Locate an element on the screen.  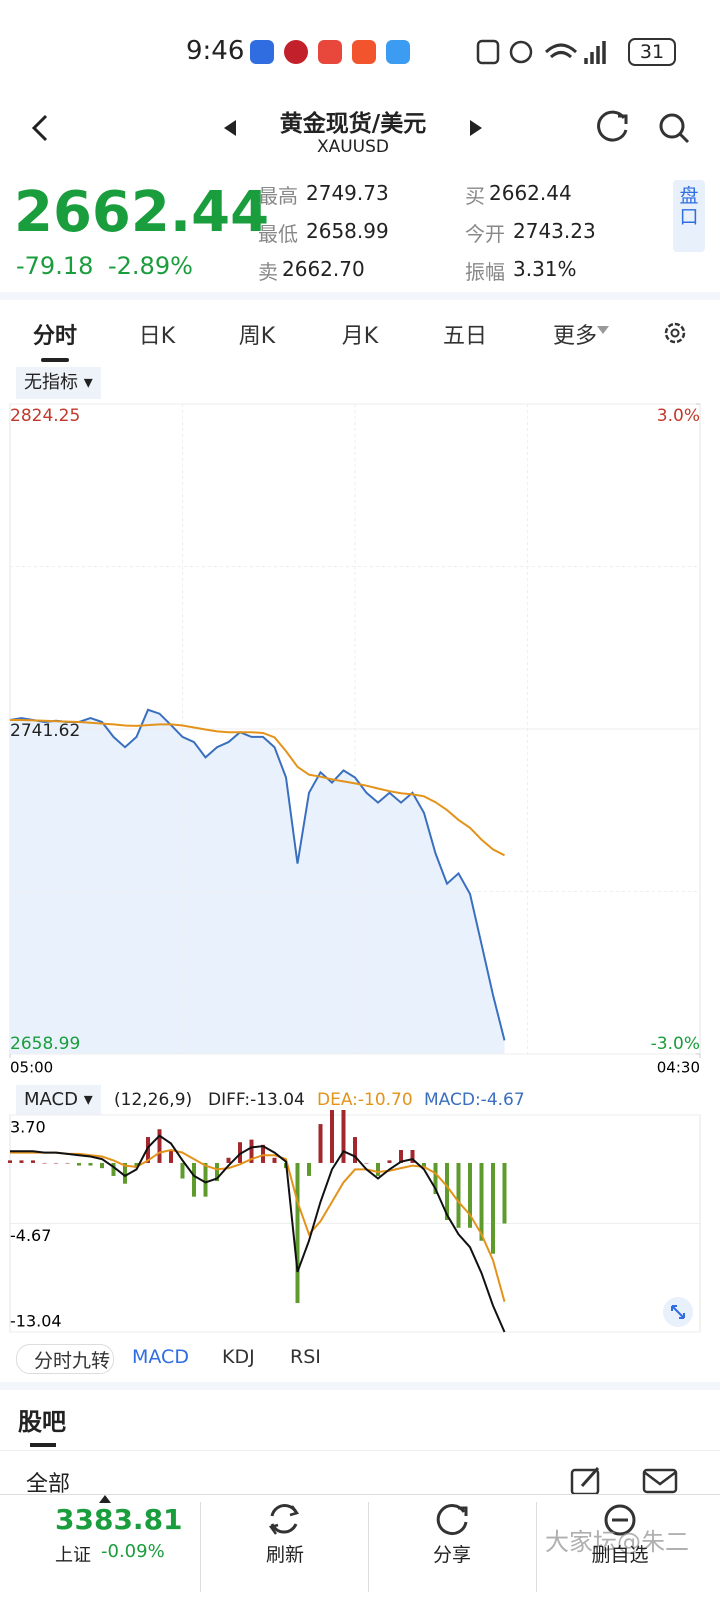
y-tick-label: 3.70 is located at coordinates (28, 1127).